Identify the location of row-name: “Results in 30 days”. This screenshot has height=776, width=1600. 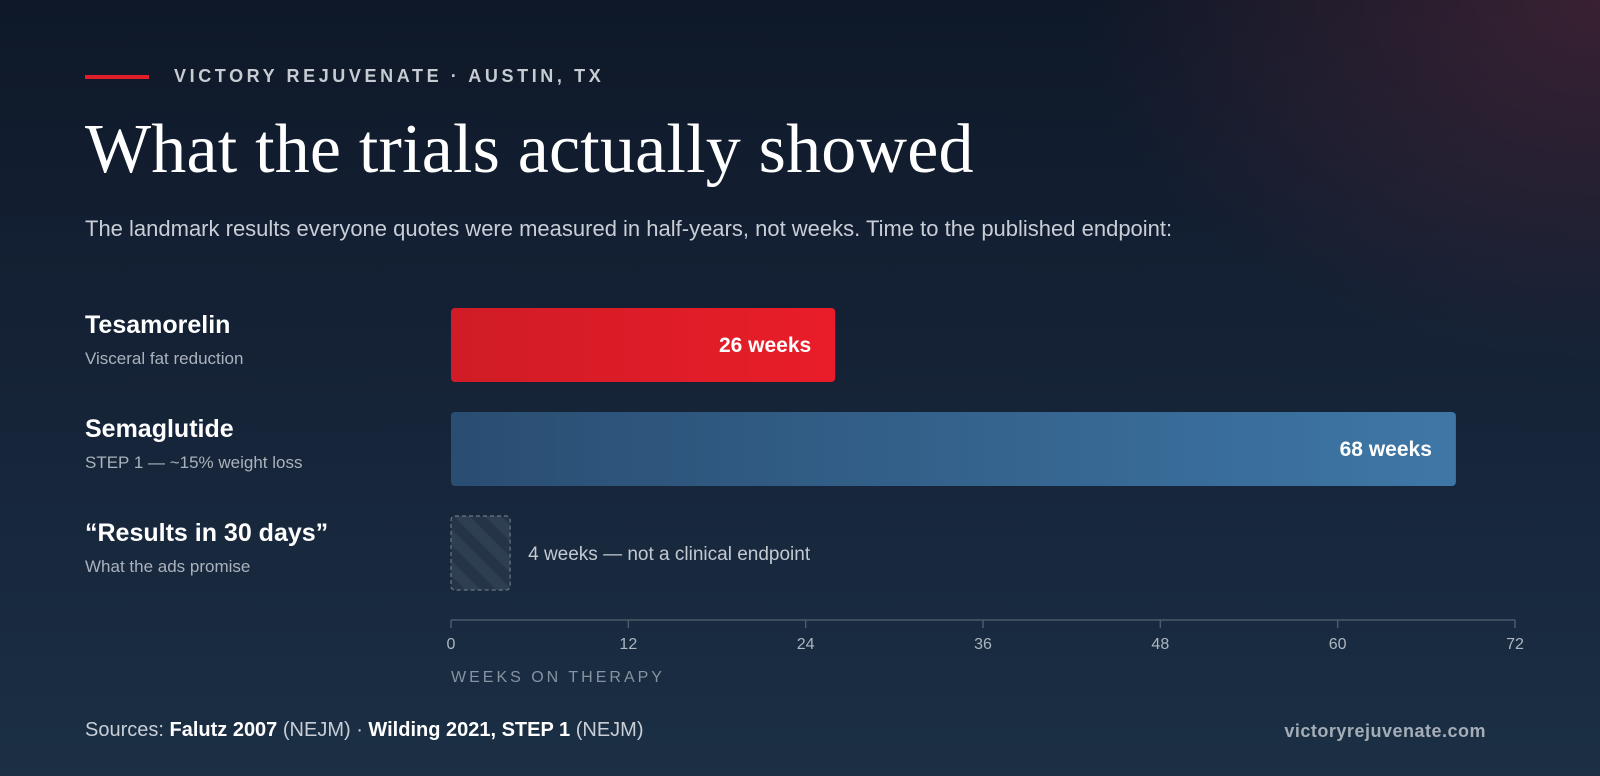
(207, 533).